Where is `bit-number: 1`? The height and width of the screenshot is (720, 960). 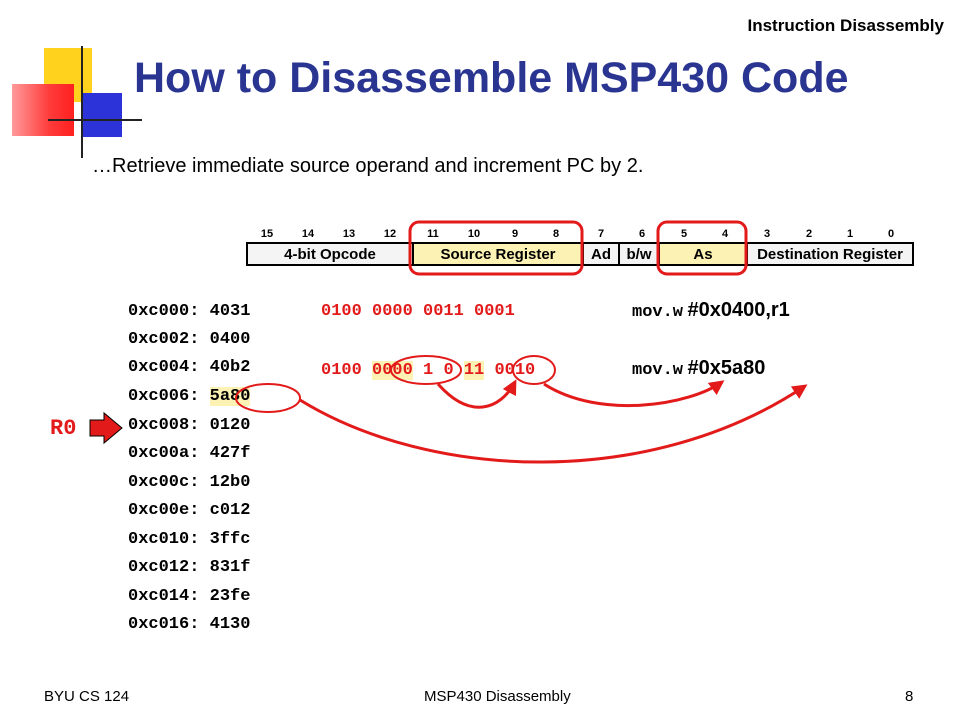 bit-number: 1 is located at coordinates (850, 234).